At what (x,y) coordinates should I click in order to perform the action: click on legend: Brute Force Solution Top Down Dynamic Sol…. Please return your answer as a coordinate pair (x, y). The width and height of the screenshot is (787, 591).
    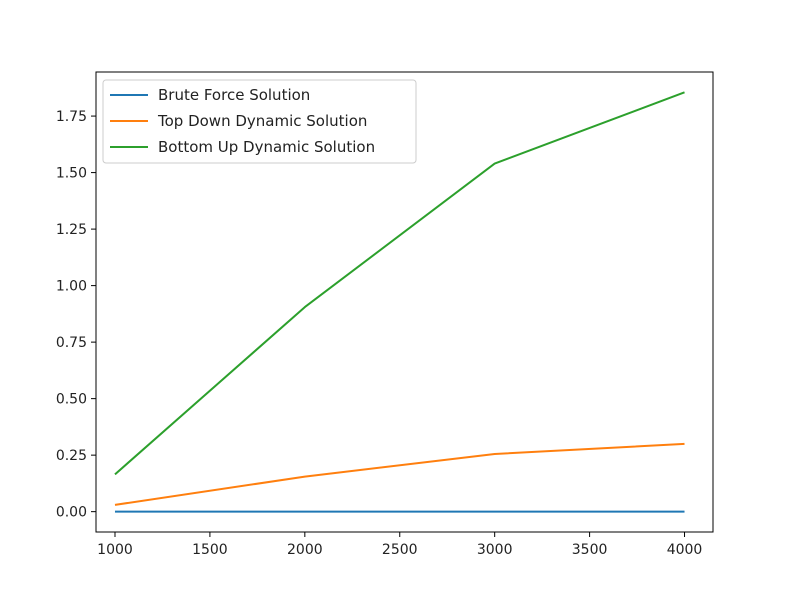
    Looking at the image, I should click on (259, 121).